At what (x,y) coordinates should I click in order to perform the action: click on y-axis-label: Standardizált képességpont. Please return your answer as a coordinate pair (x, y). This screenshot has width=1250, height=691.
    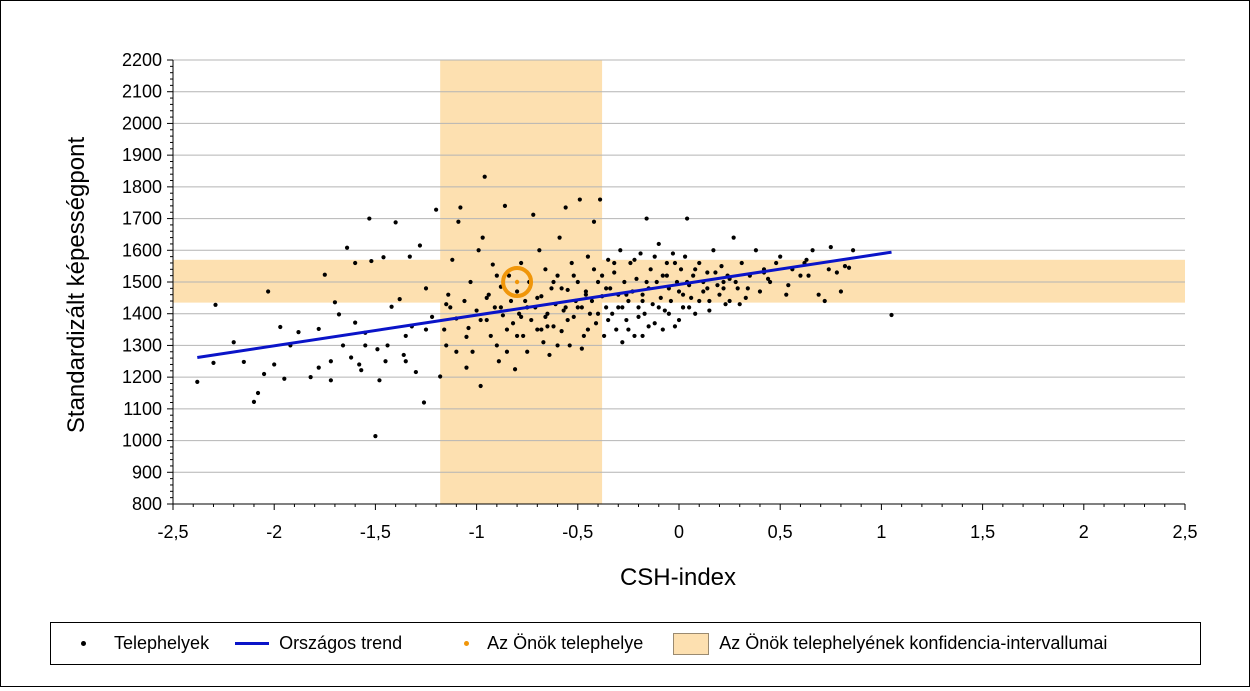
    Looking at the image, I should click on (76, 285).